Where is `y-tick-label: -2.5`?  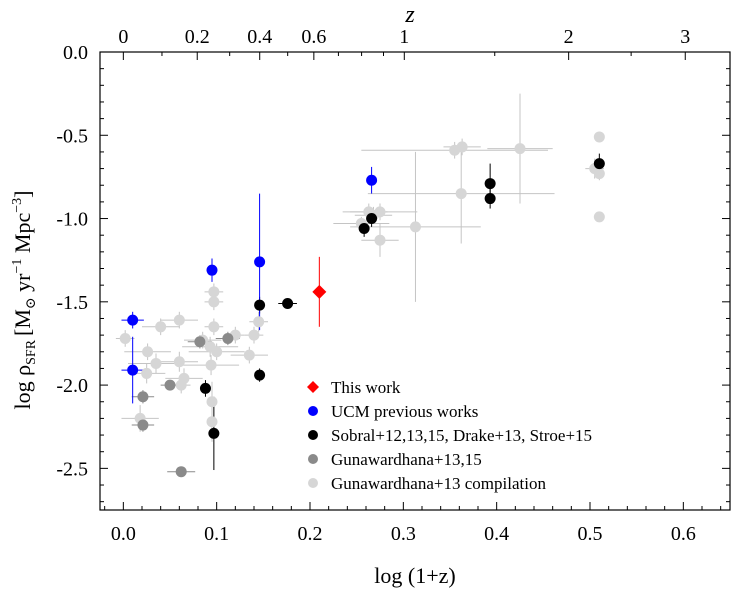
y-tick-label: -2.5 is located at coordinates (72, 469).